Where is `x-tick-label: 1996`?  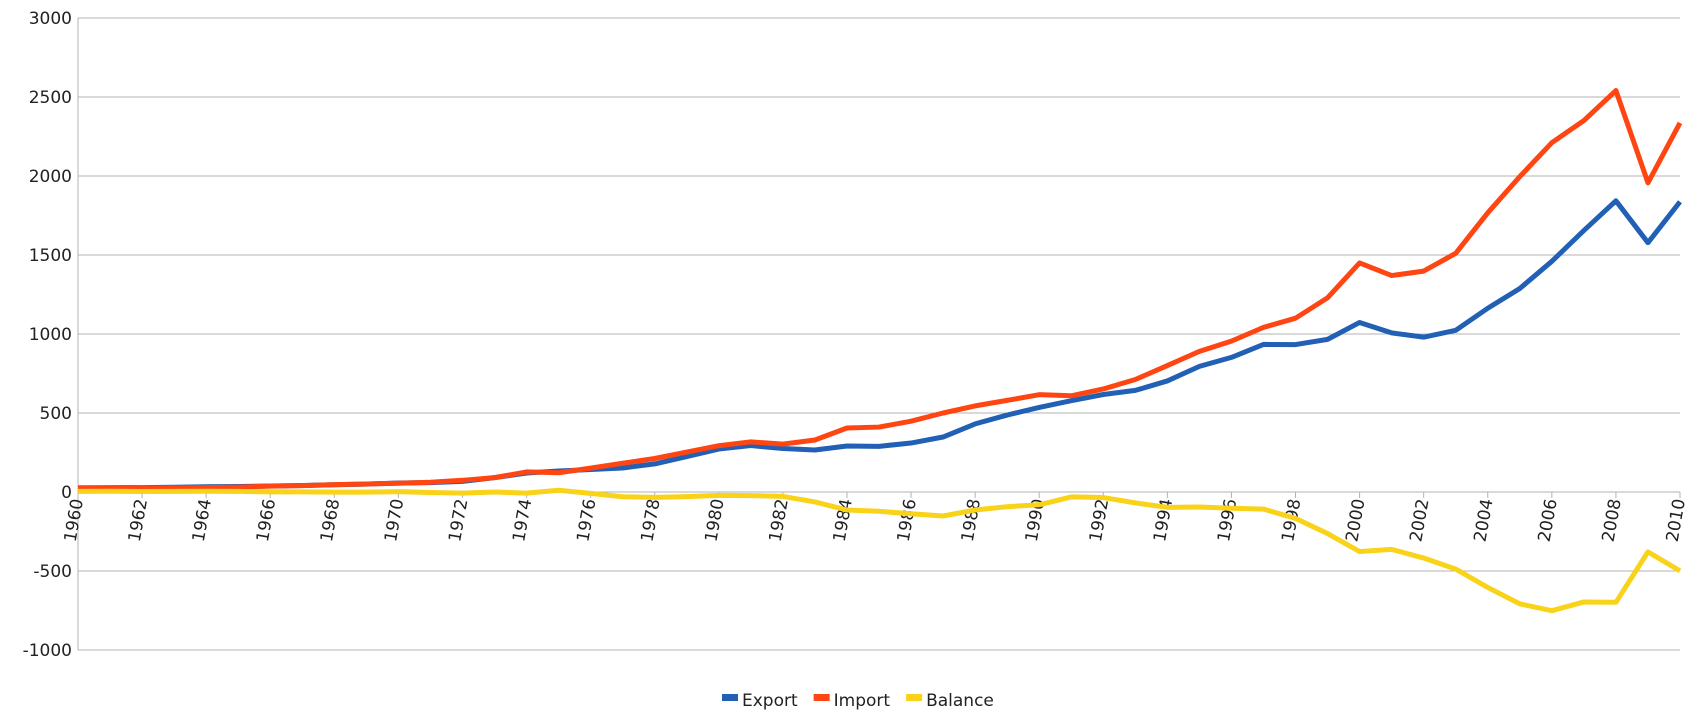
x-tick-label: 1996 is located at coordinates (1227, 520).